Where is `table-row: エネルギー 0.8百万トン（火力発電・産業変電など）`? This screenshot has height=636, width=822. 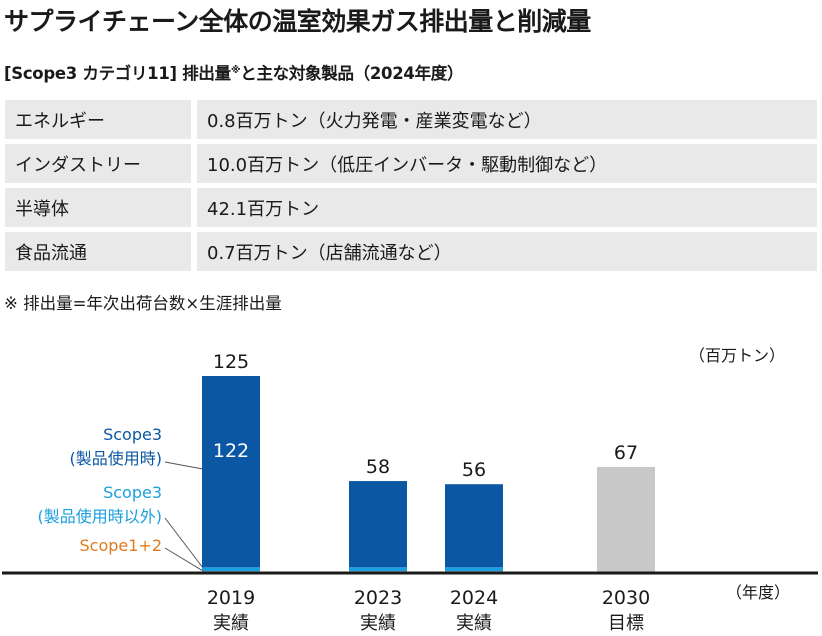
table-row: エネルギー 0.8百万トン（火力発電・産業変電など） is located at coordinates (411, 119).